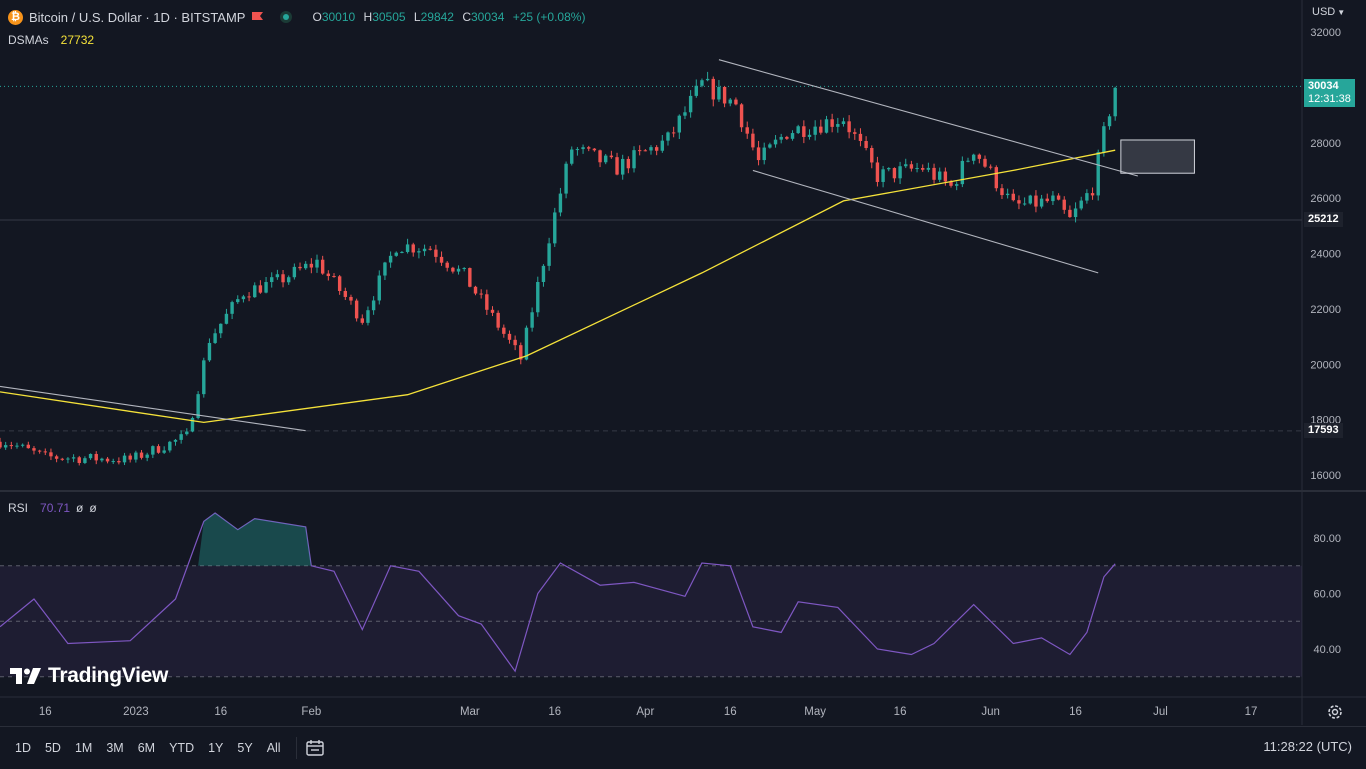 The height and width of the screenshot is (769, 1366). I want to click on time-axis-label: 17, so click(1251, 712).